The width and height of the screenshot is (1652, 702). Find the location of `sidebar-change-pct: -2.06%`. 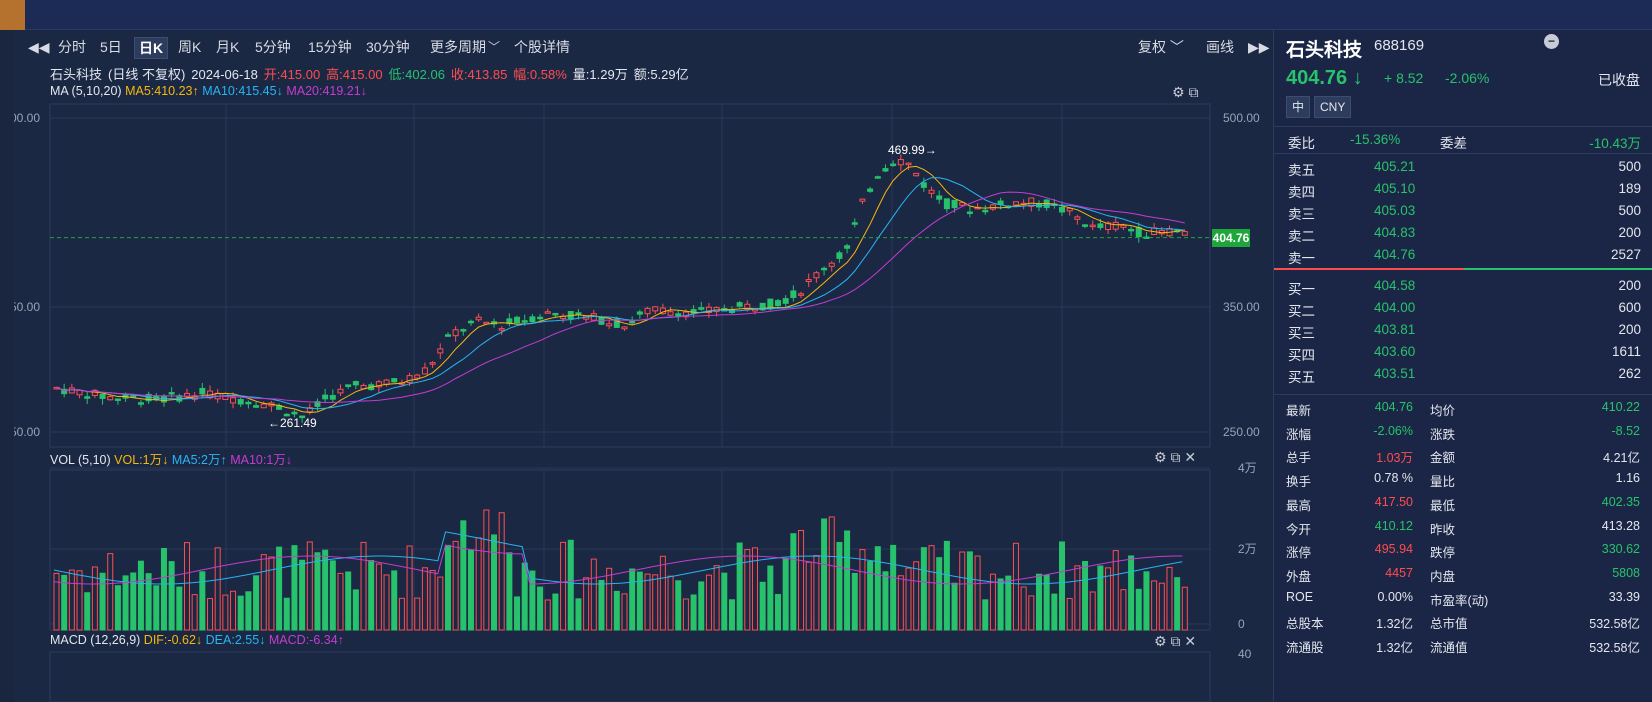

sidebar-change-pct: -2.06% is located at coordinates (1467, 78).